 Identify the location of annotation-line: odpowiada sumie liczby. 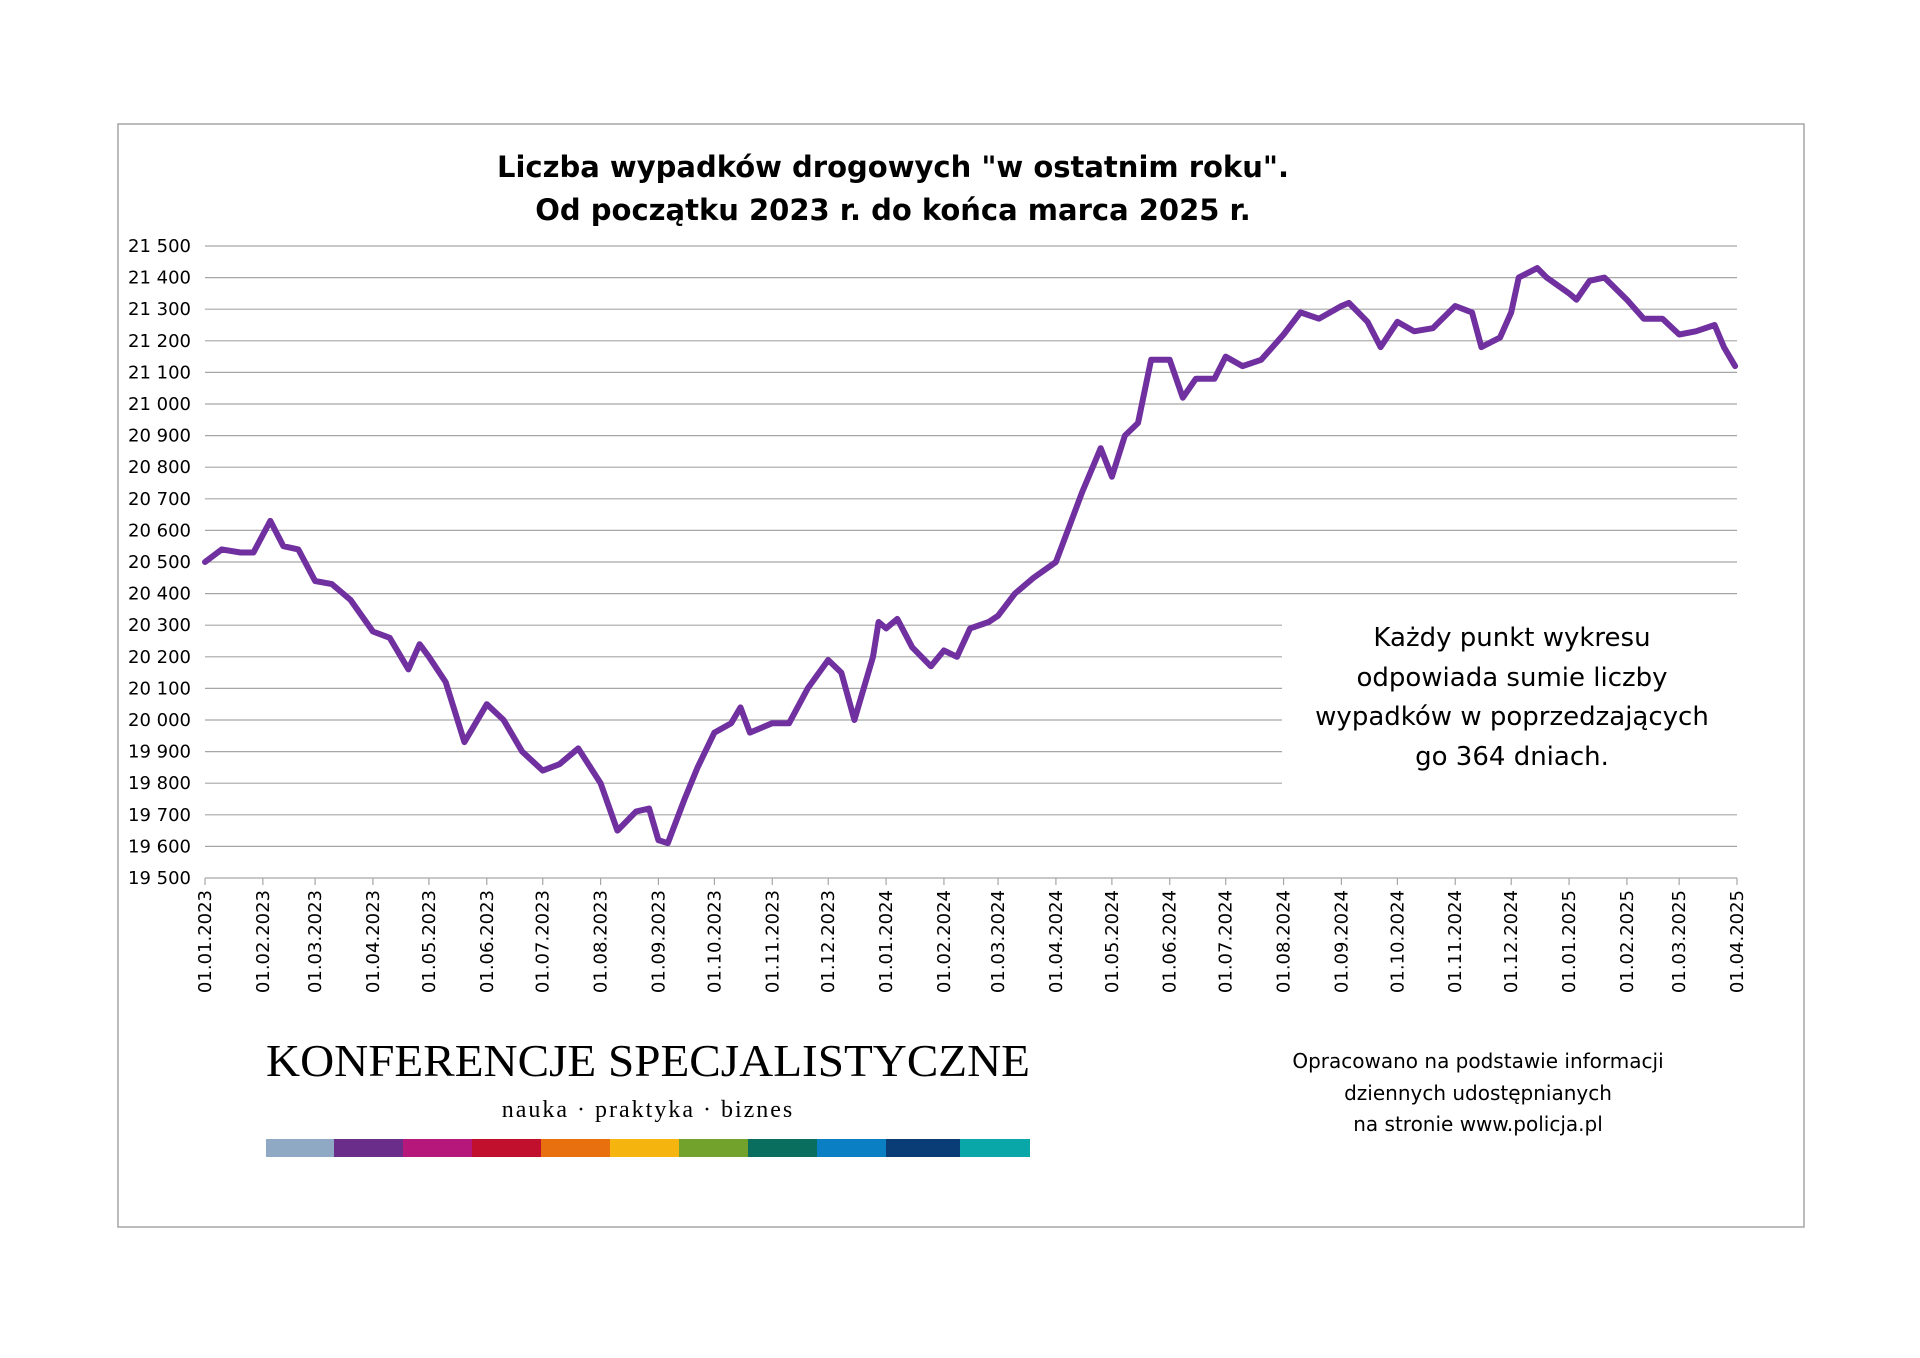
(1511, 678).